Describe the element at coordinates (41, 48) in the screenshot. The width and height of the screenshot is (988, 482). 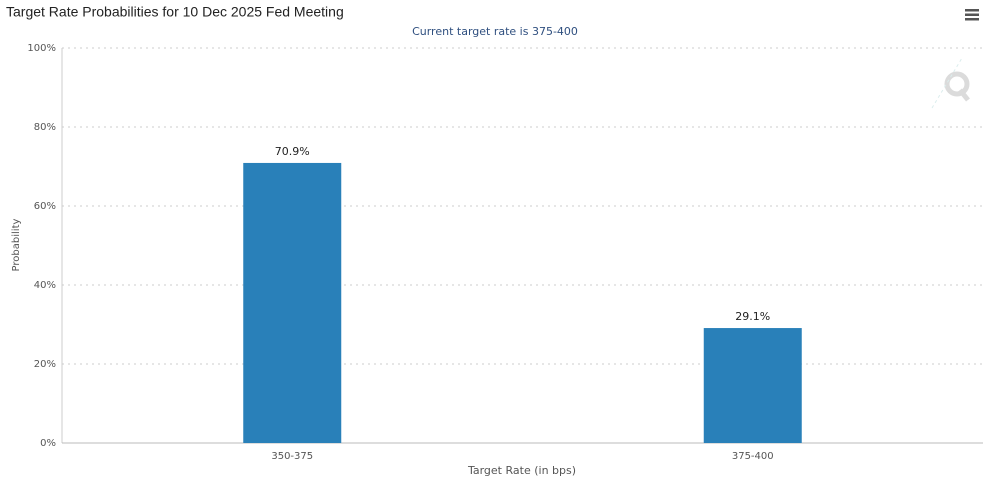
I see `y-tick-label: 100%` at that location.